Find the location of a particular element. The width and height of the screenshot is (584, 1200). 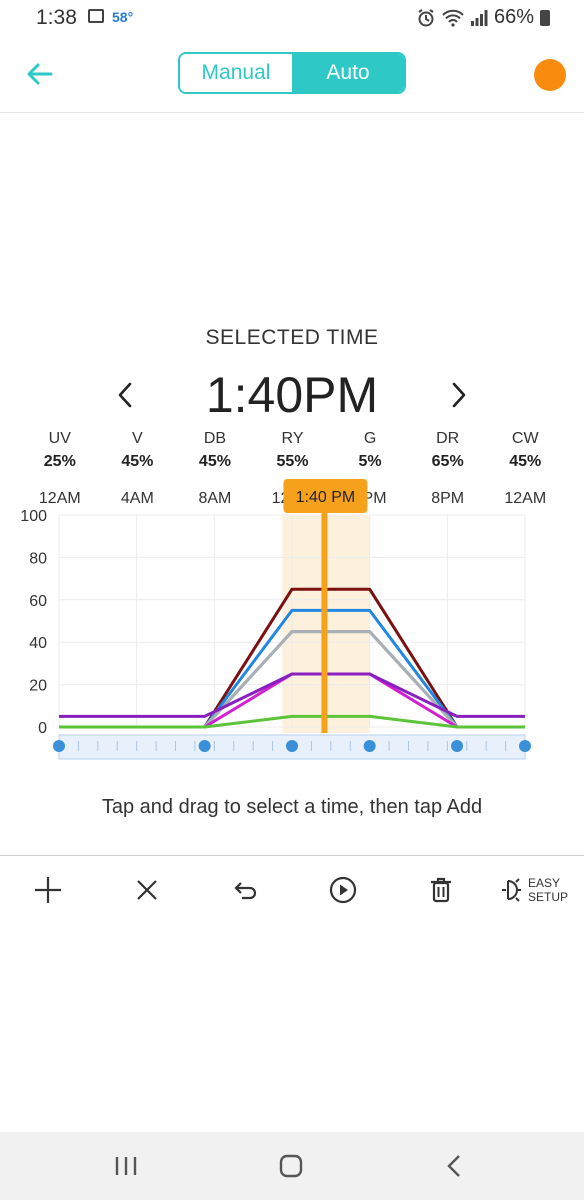

home-icon is located at coordinates (291, 1166).